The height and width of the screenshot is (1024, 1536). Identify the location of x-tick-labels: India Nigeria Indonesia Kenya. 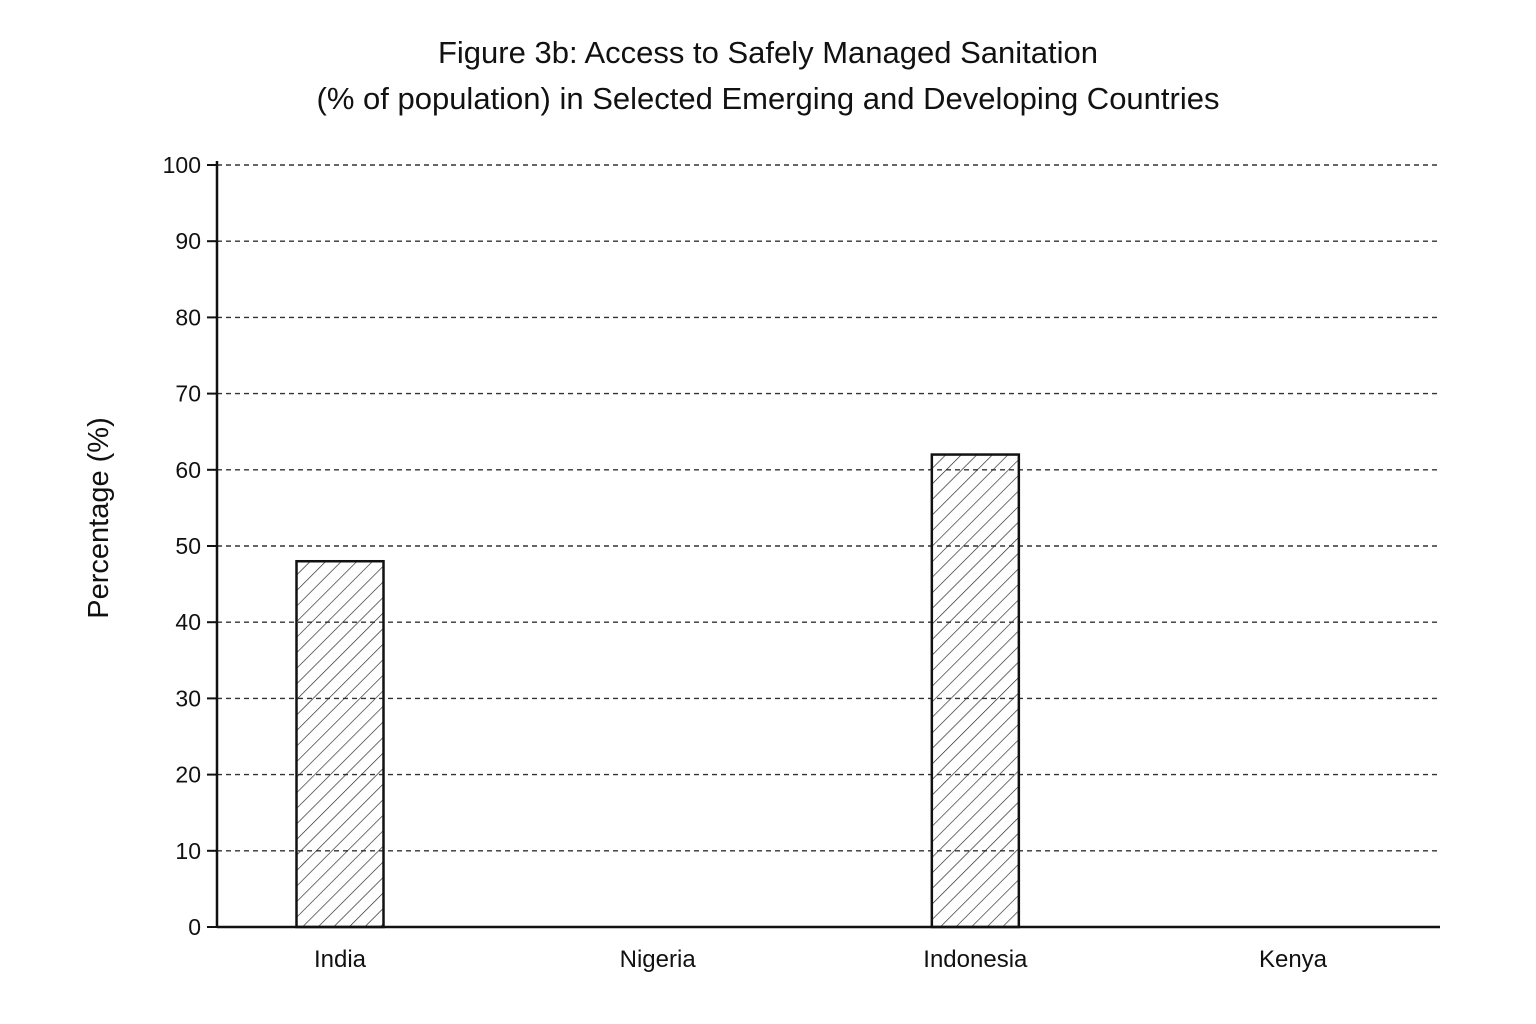
(821, 959).